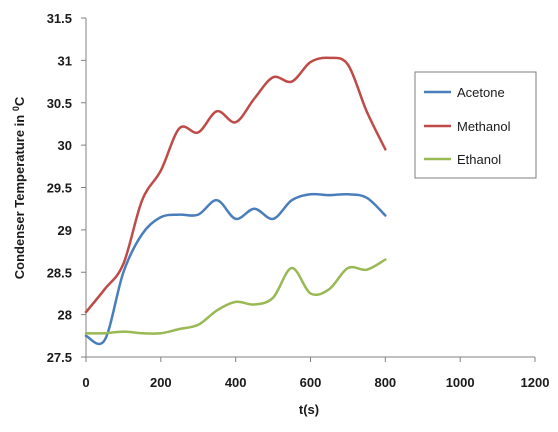  What do you see at coordinates (59, 103) in the screenshot?
I see `y-tick-label: 30.5` at bounding box center [59, 103].